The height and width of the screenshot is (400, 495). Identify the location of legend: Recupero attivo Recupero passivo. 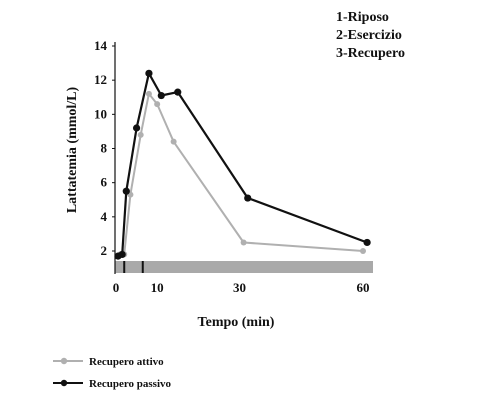
(112, 373).